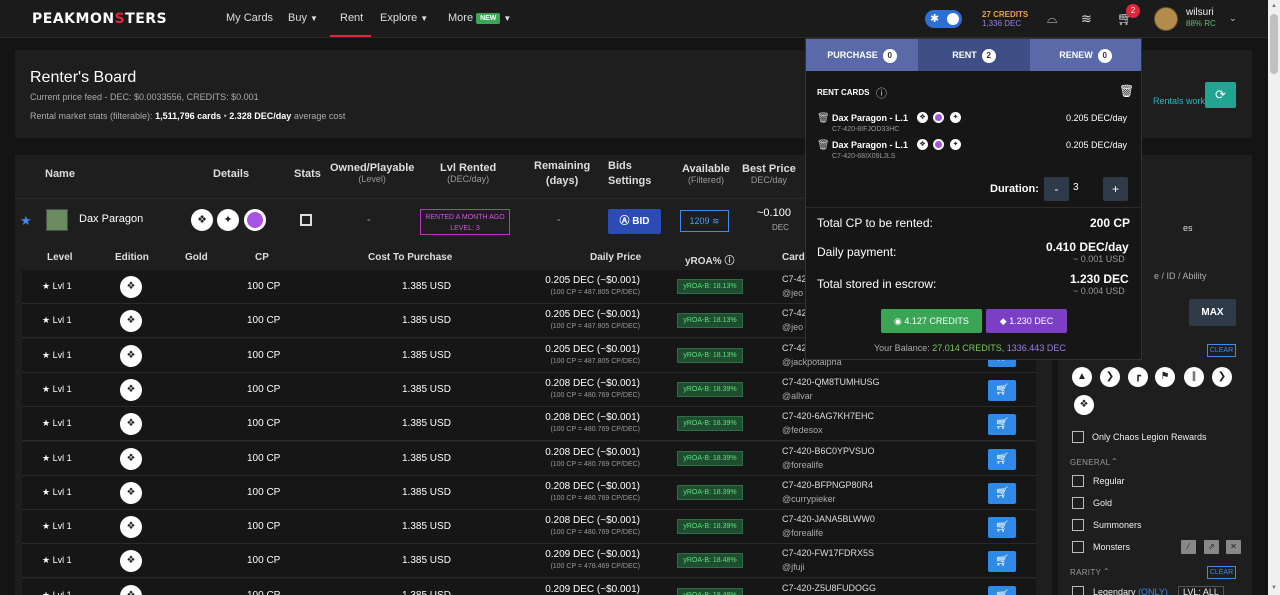 The image size is (1280, 595). What do you see at coordinates (1076, 187) in the screenshot?
I see `duration-input: 3` at bounding box center [1076, 187].